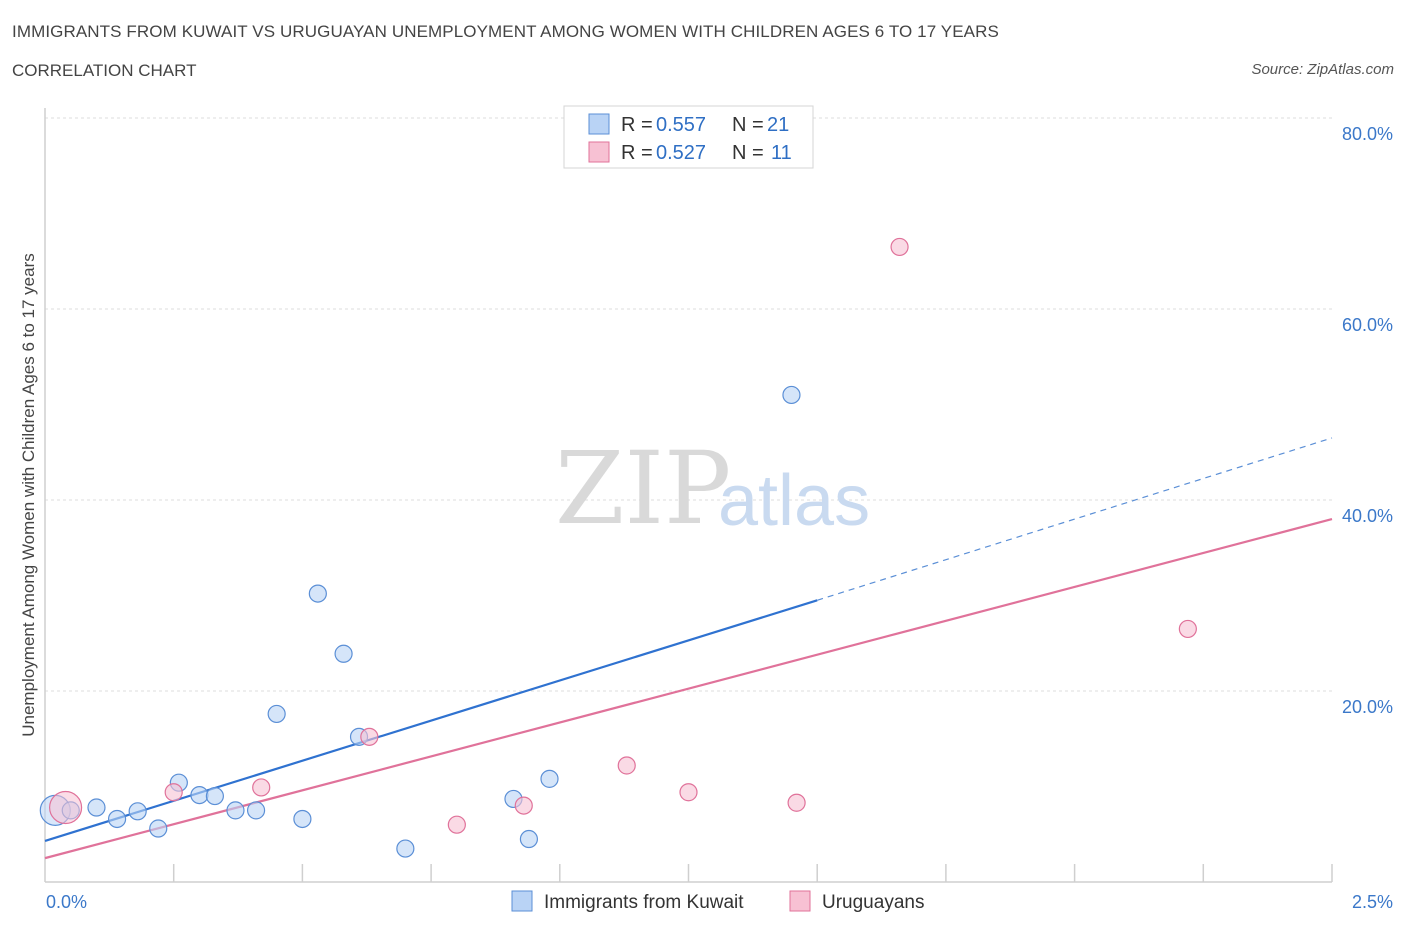  Describe the element at coordinates (1367, 325) in the screenshot. I see `y-tick-label: 60.0%` at that location.